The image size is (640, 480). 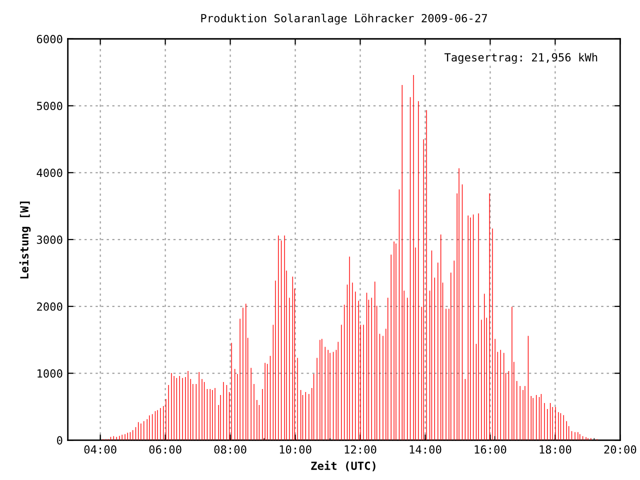 I want to click on x-tick-label: 04:00, so click(x=100, y=449).